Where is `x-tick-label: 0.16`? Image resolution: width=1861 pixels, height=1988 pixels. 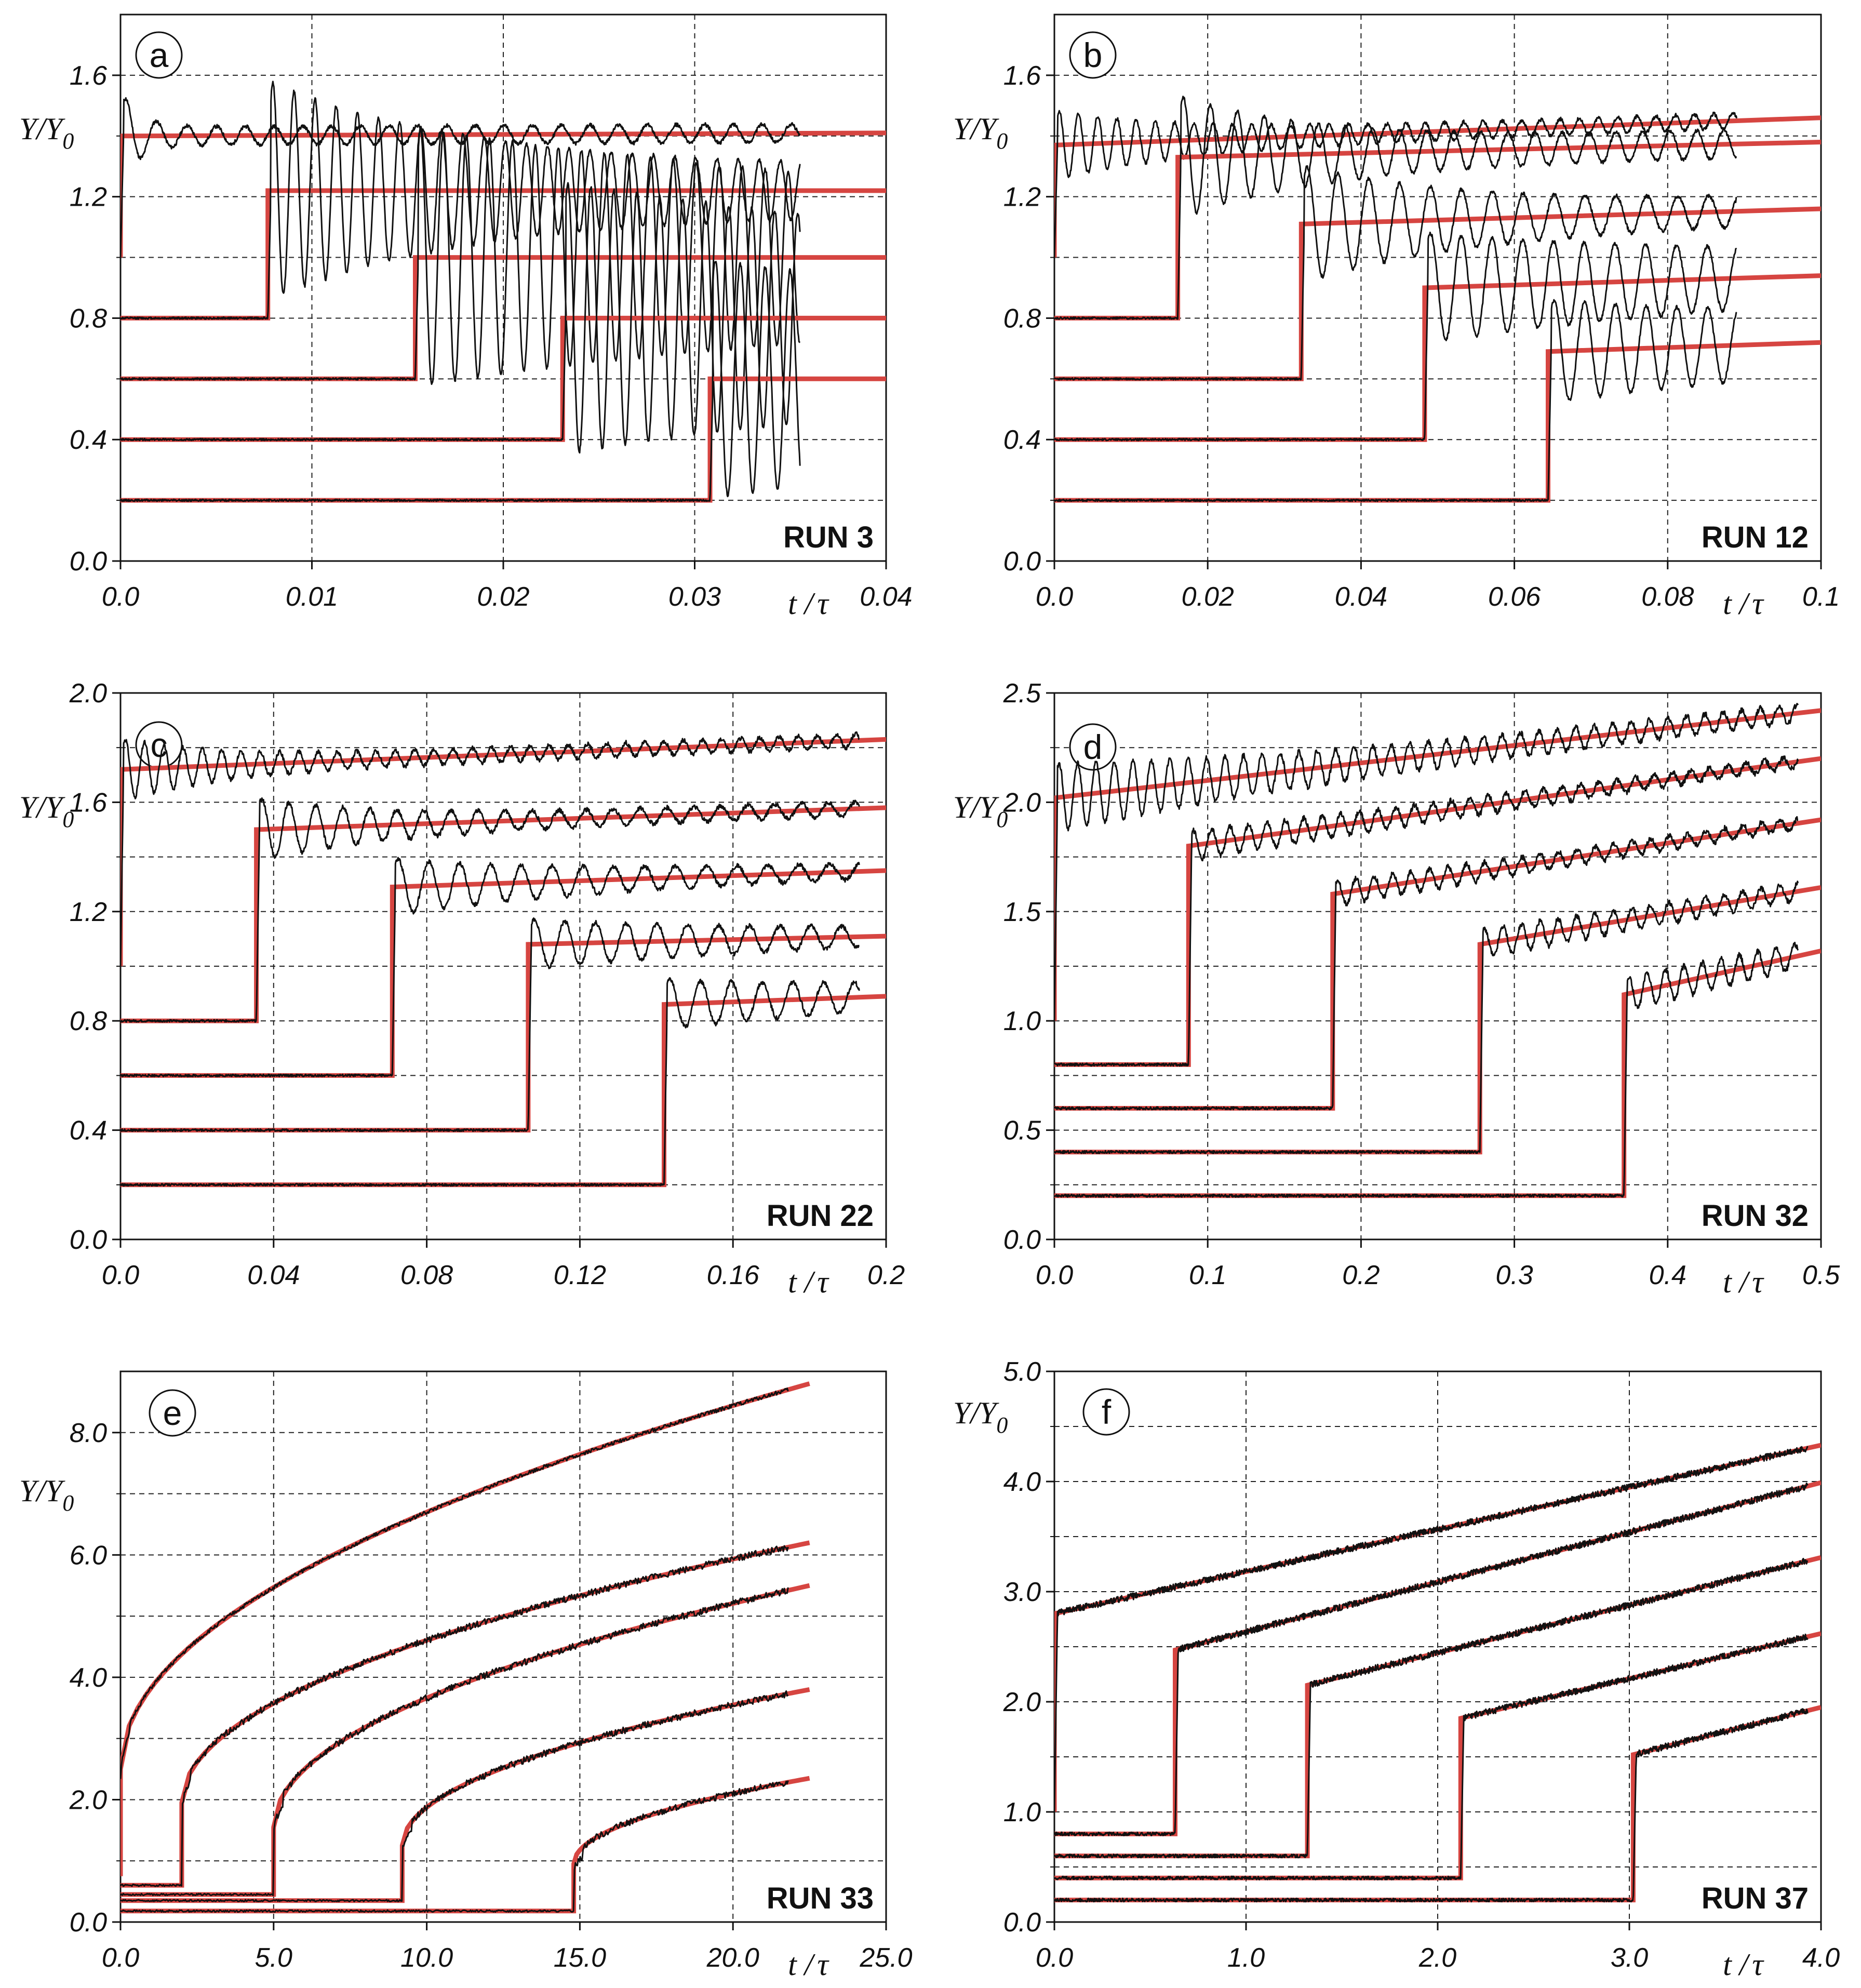 x-tick-label: 0.16 is located at coordinates (733, 1275).